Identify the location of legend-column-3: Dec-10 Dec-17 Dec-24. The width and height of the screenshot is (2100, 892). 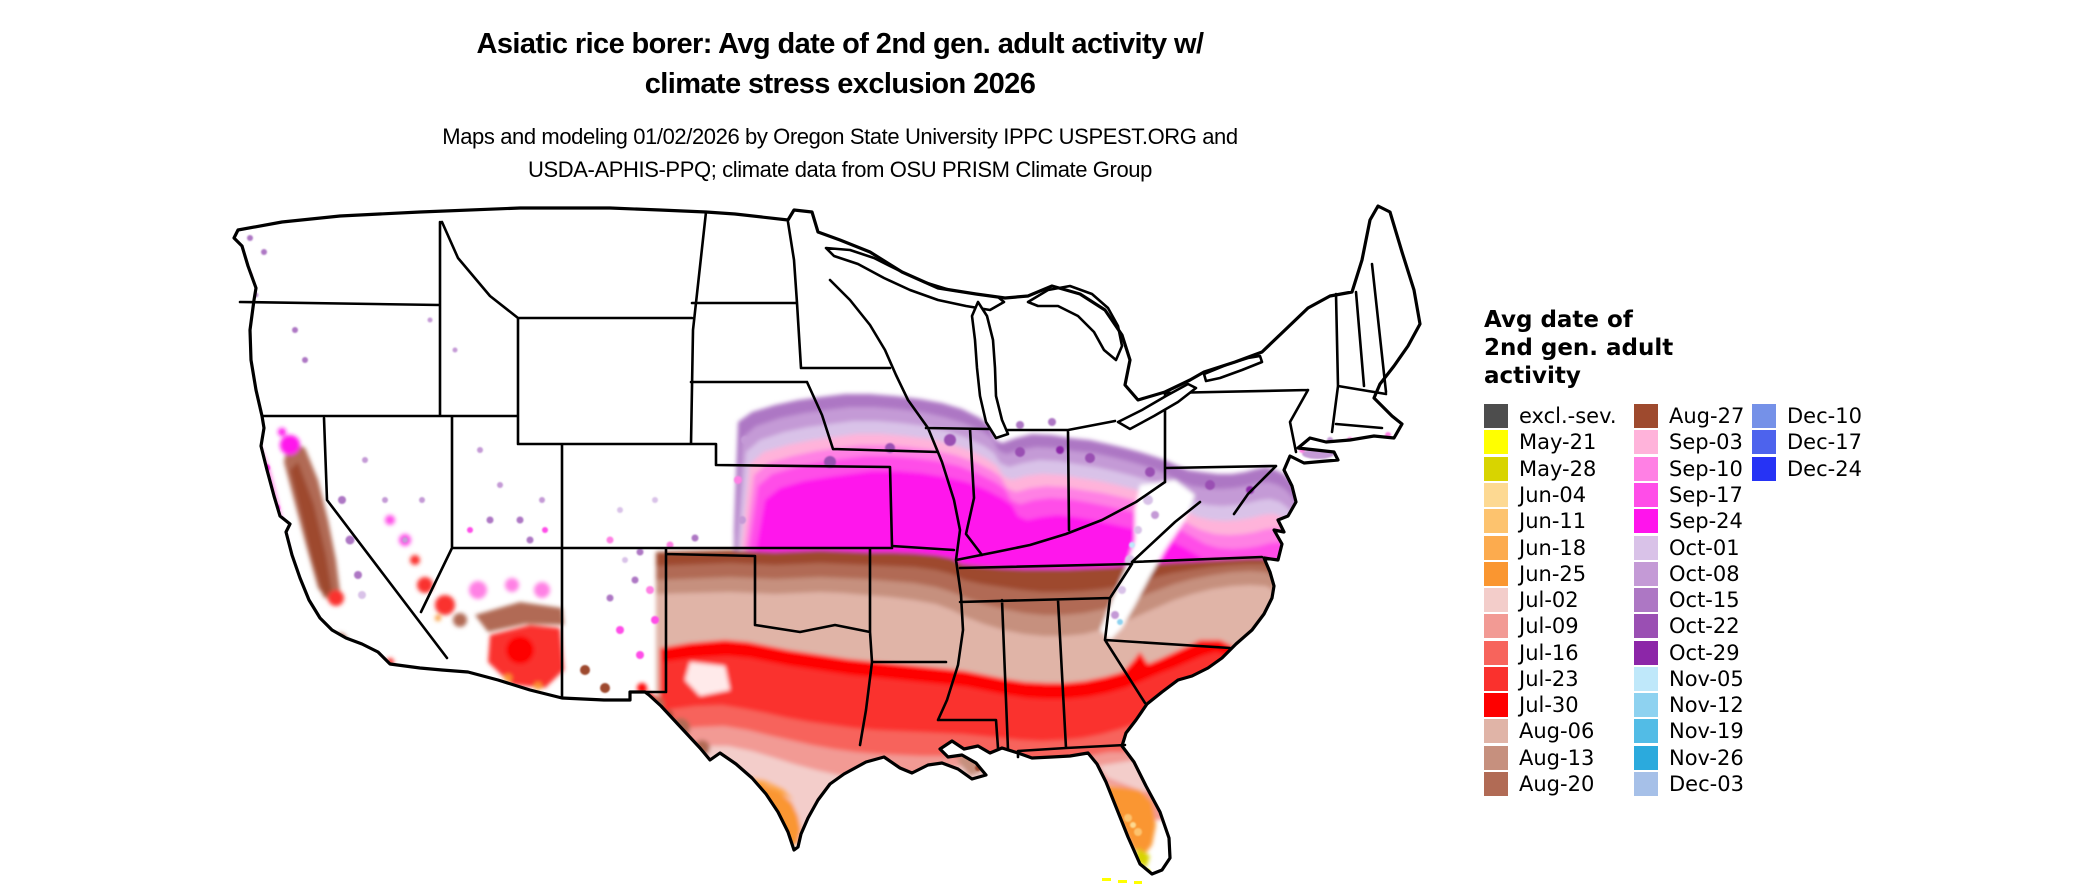
(1807, 443).